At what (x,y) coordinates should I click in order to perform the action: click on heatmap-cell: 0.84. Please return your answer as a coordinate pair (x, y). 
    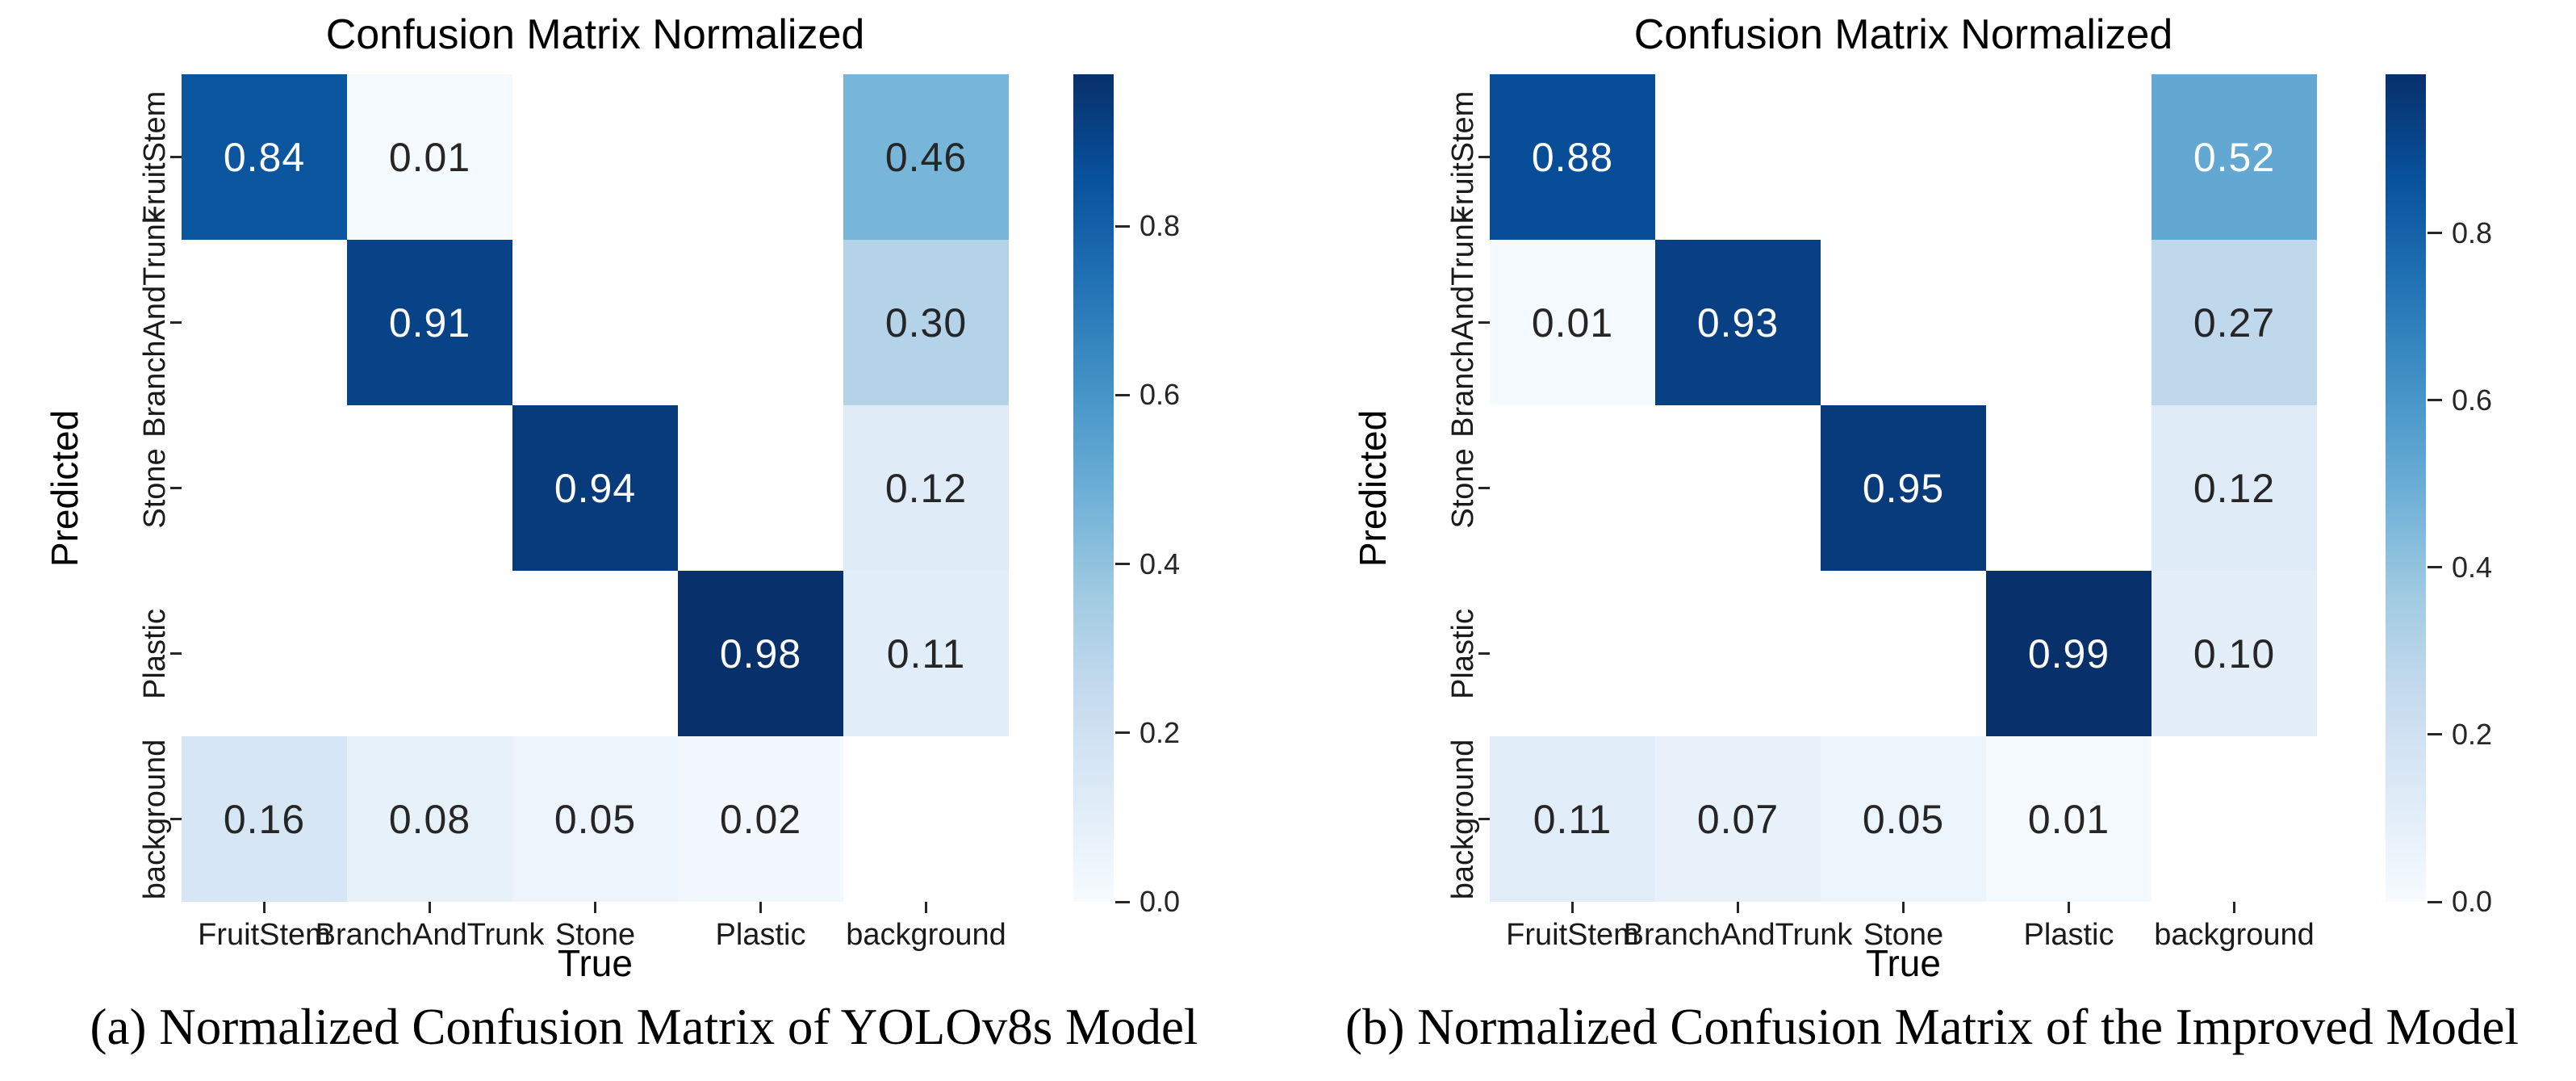
    Looking at the image, I should click on (264, 157).